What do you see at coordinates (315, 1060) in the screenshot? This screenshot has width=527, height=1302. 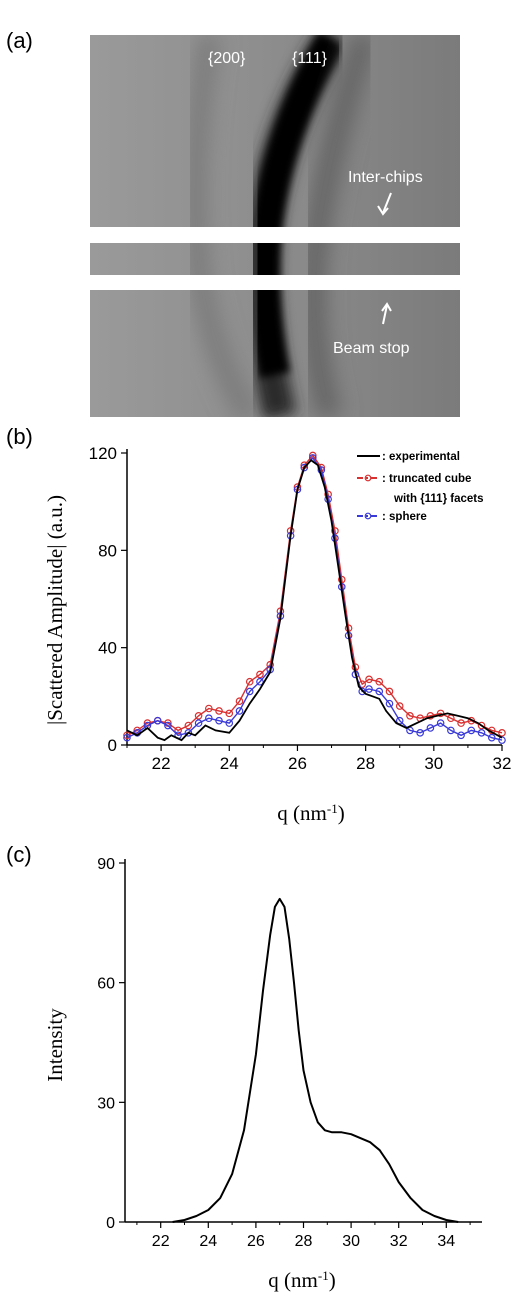 I see `intensity-curve` at bounding box center [315, 1060].